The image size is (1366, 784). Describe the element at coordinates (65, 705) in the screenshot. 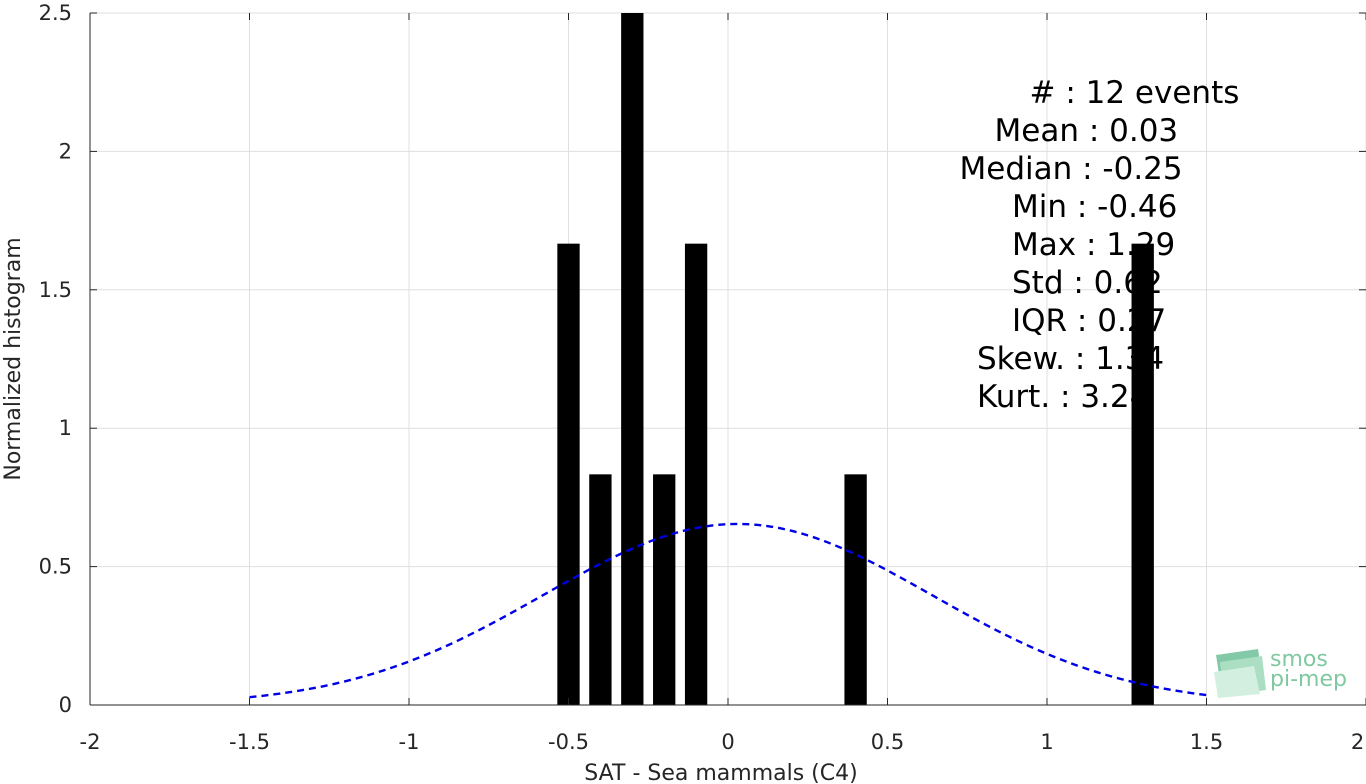

I see `y-tick-label-0: 0` at that location.